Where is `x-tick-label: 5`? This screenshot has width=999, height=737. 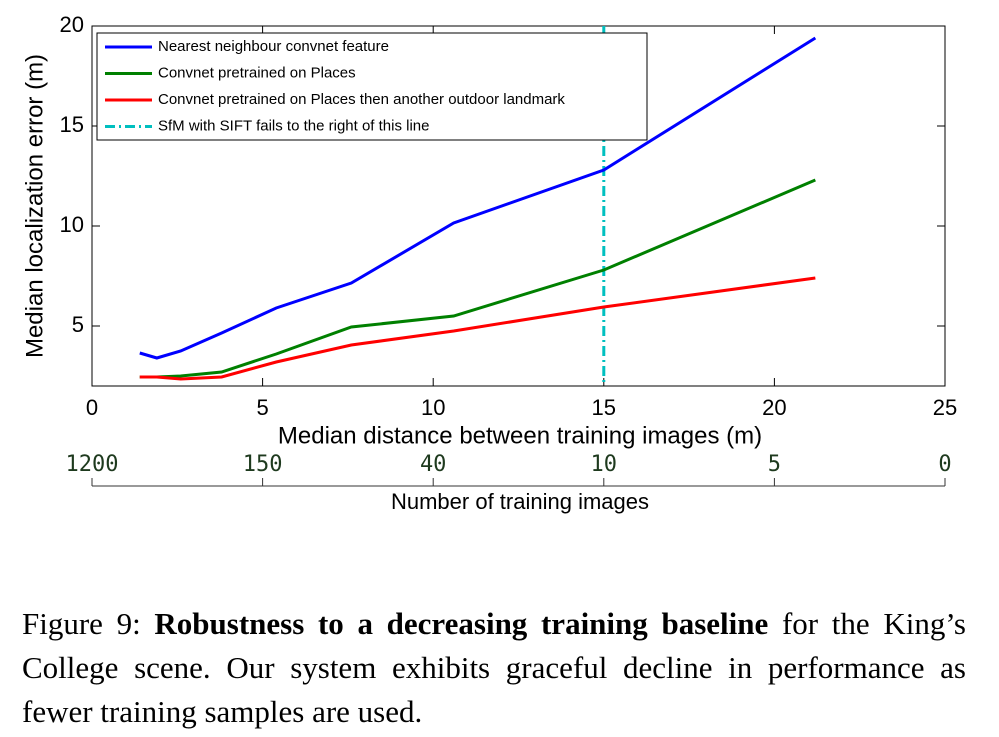
x-tick-label: 5 is located at coordinates (262, 407).